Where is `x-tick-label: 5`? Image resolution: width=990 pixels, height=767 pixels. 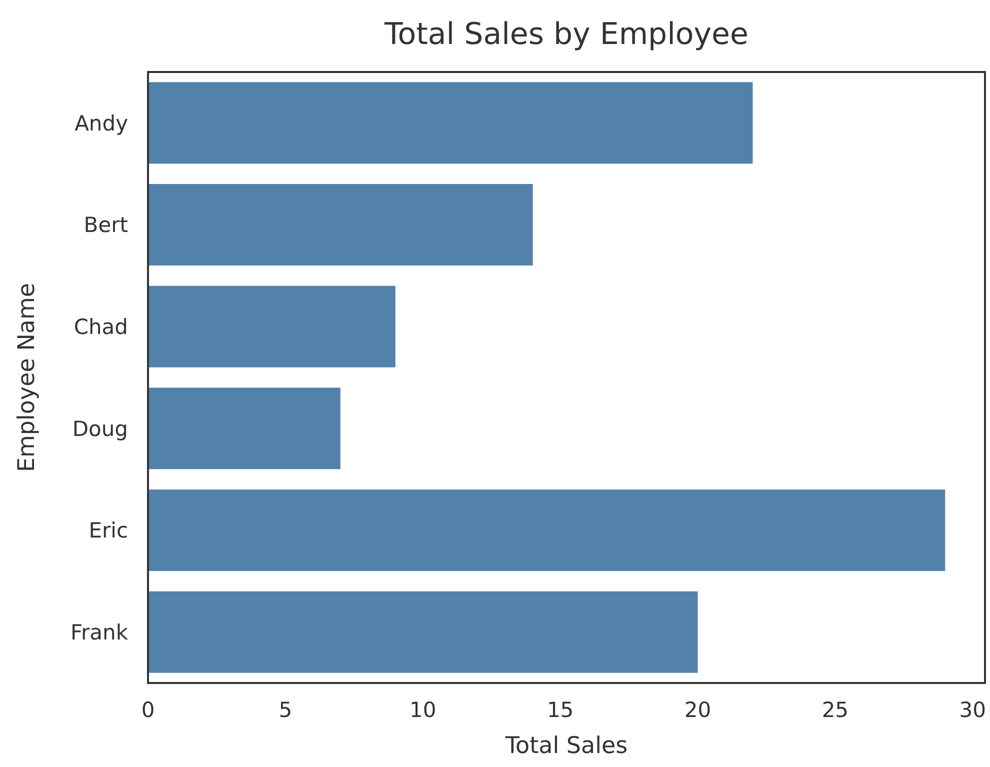
x-tick-label: 5 is located at coordinates (285, 710).